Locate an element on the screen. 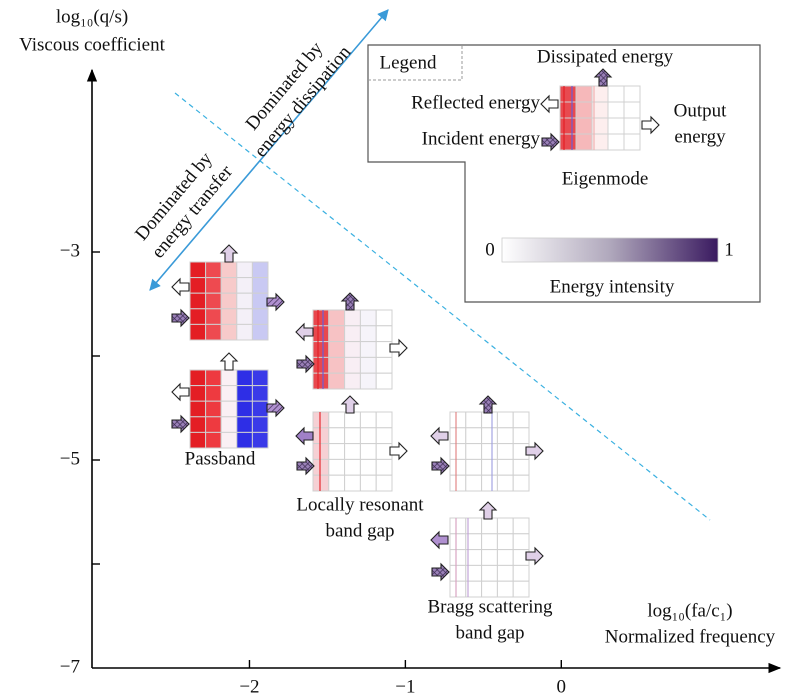 The image size is (793, 696). legend-label: Eigenmode is located at coordinates (605, 178).